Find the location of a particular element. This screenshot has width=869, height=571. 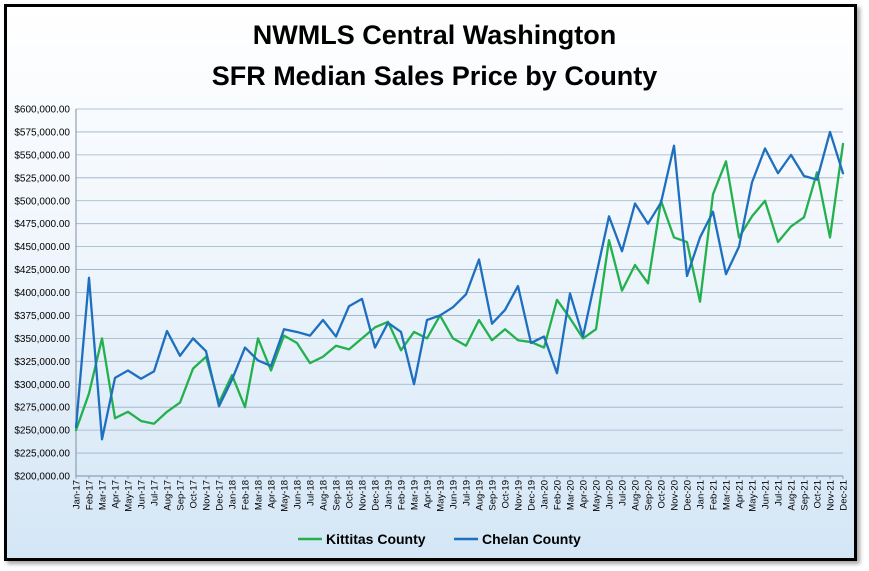

x-tick-label: Jan-21 is located at coordinates (701, 494).